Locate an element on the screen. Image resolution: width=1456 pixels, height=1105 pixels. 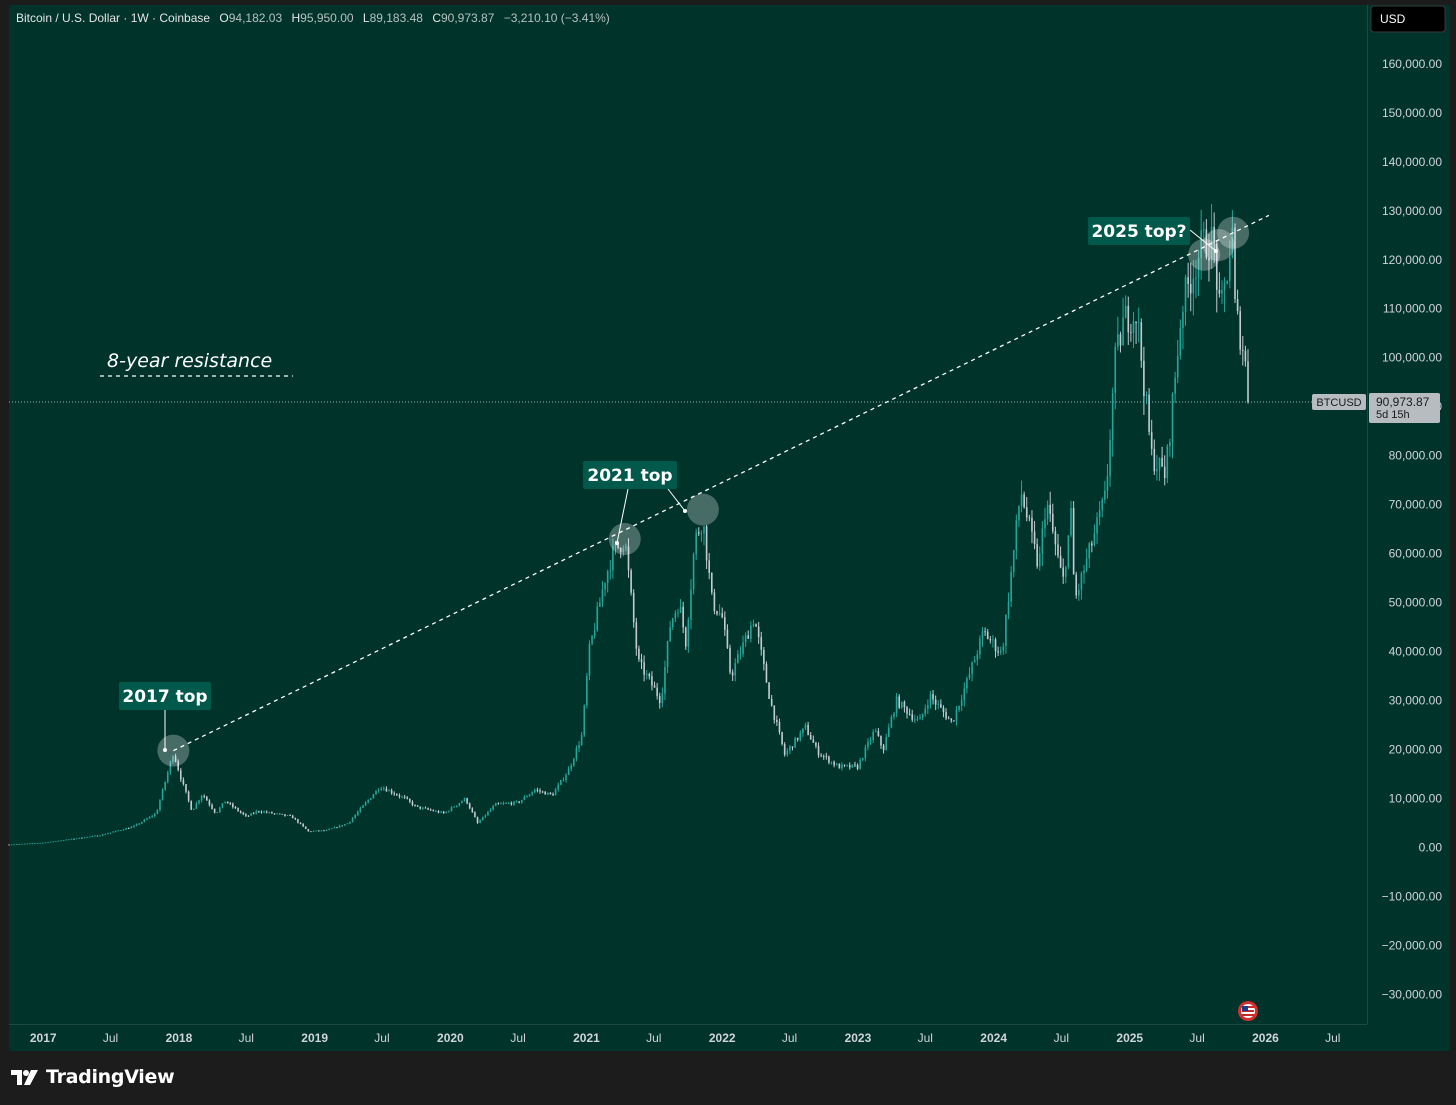
price-tag-symbol: BTCUSD is located at coordinates (1338, 403).